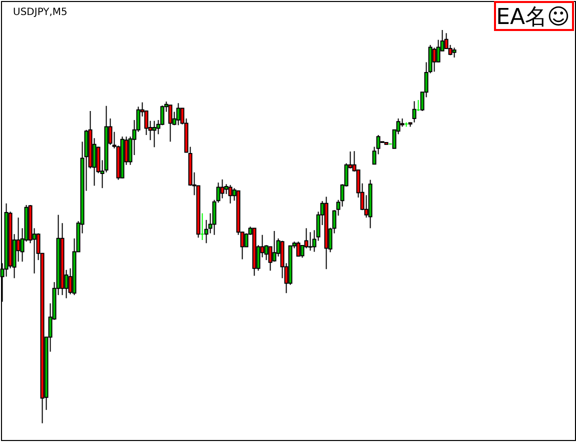 This screenshot has width=576, height=442. Describe the element at coordinates (533, 17) in the screenshot. I see `text: EA名☺` at that location.